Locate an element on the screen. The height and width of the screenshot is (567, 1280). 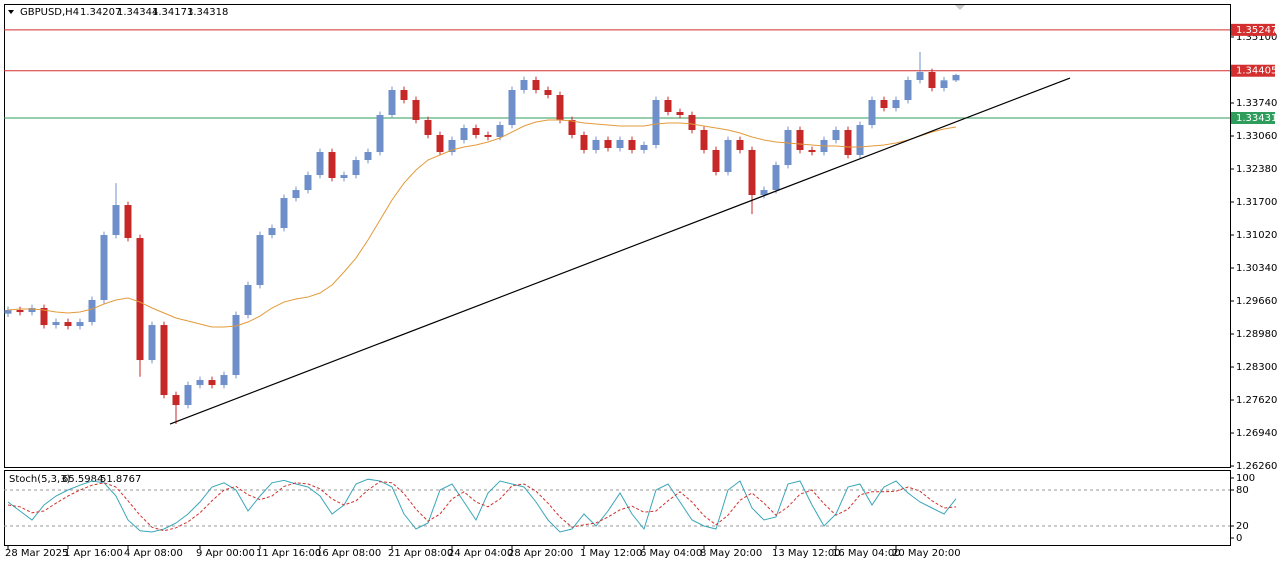
x-tick-label: 16 Apr 08:00 is located at coordinates (348, 553).